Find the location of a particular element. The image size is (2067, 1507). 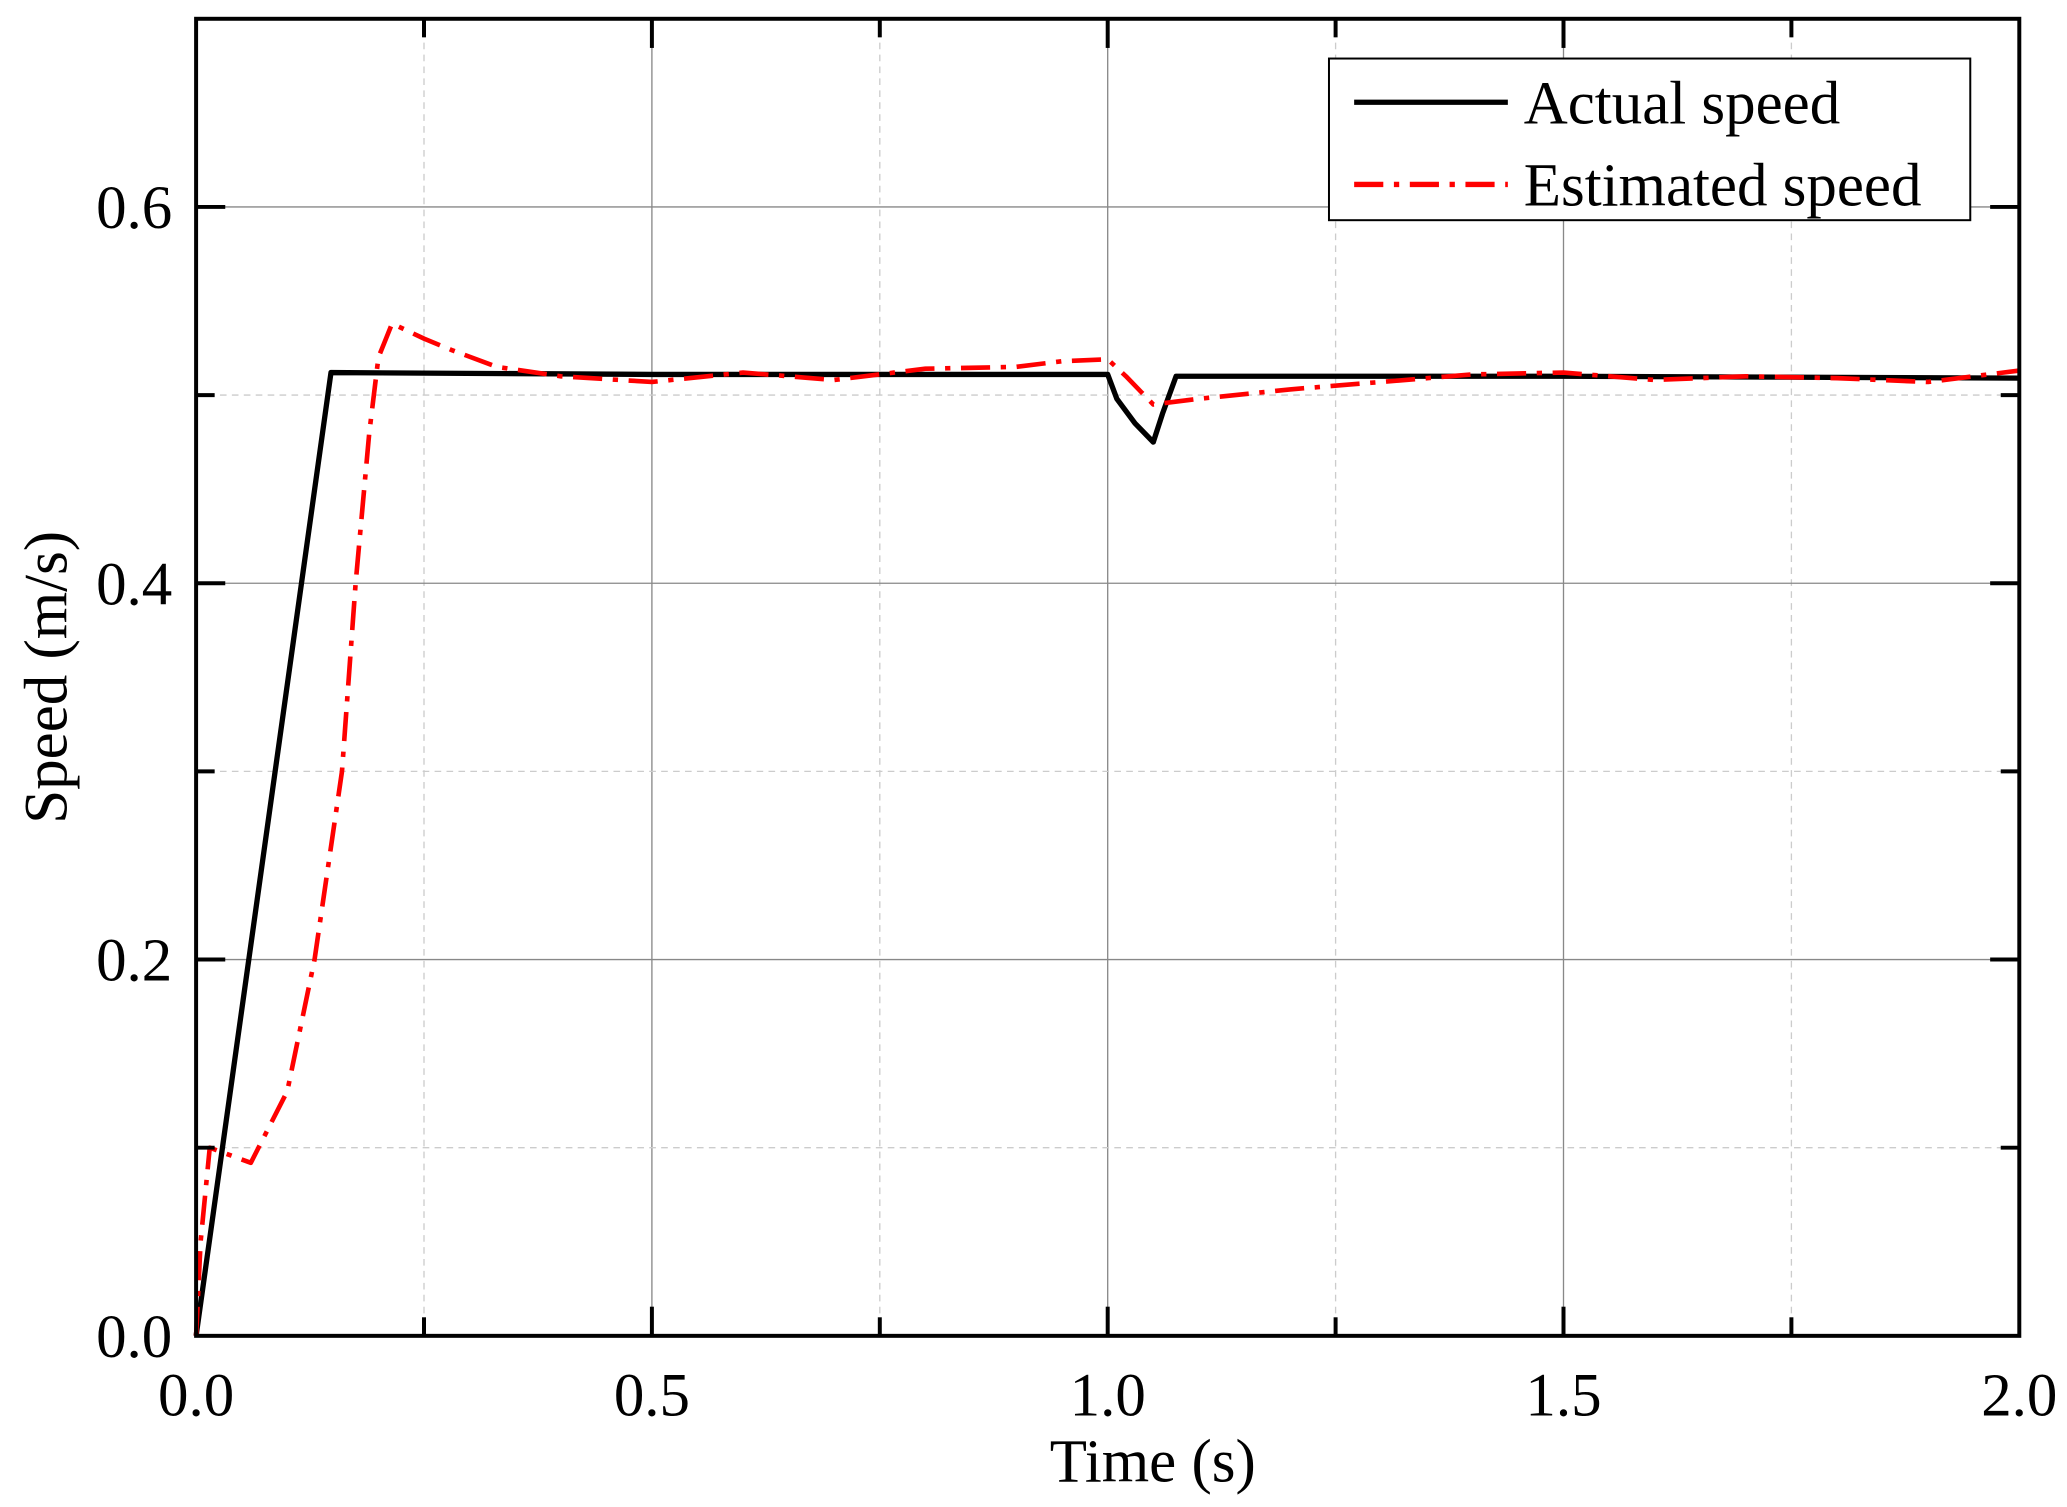

y-tick-label: 0.6 is located at coordinates (134, 208).